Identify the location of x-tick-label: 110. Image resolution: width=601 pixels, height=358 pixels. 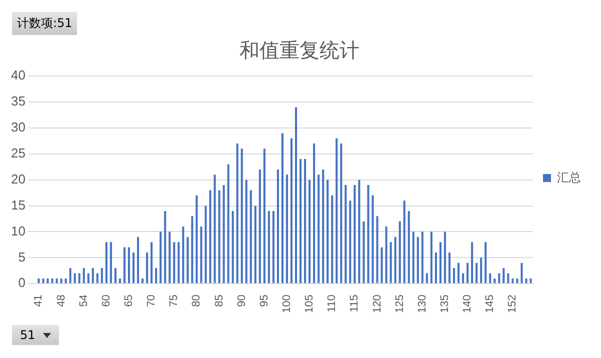
(332, 303).